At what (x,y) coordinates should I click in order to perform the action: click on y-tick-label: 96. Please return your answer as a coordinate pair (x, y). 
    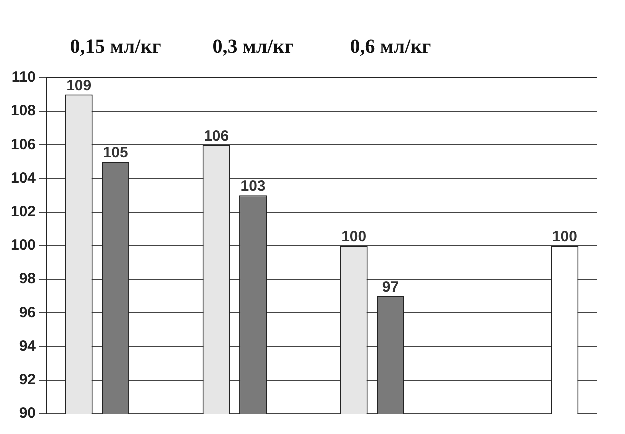
    Looking at the image, I should click on (27, 313).